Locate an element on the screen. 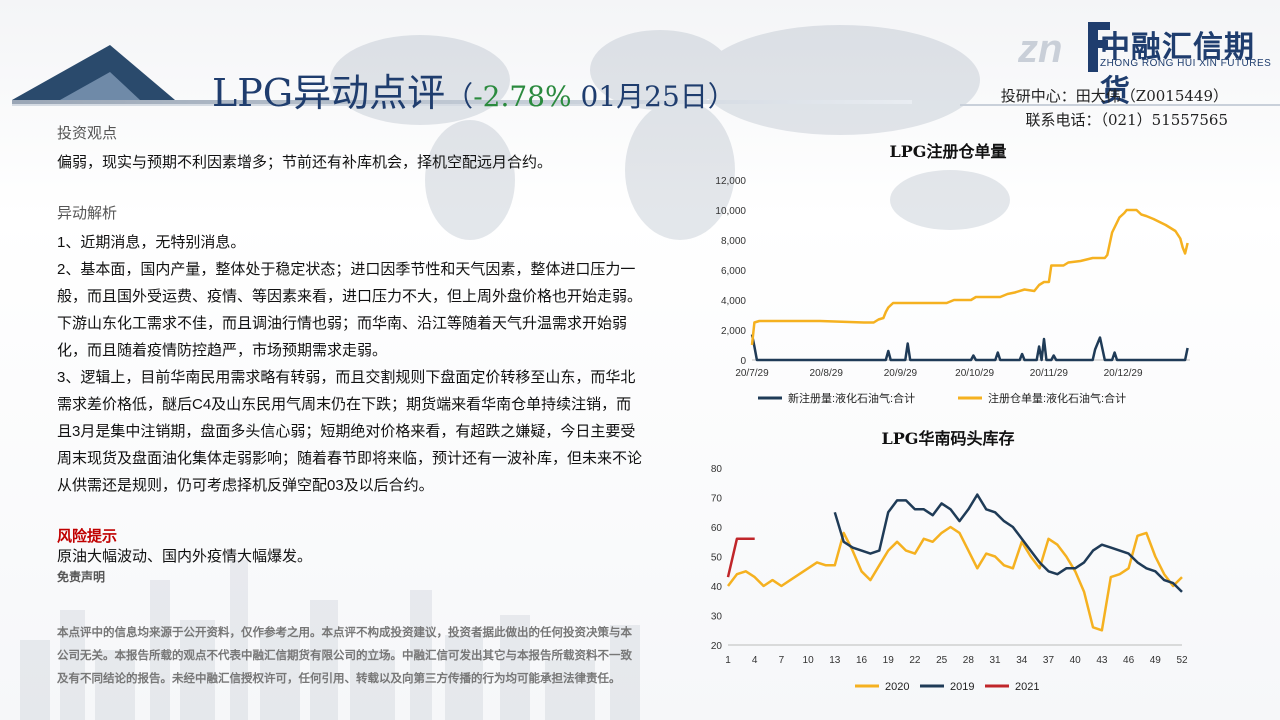 Image resolution: width=1280 pixels, height=720 pixels. view-title: 投资观点 is located at coordinates (87, 133).